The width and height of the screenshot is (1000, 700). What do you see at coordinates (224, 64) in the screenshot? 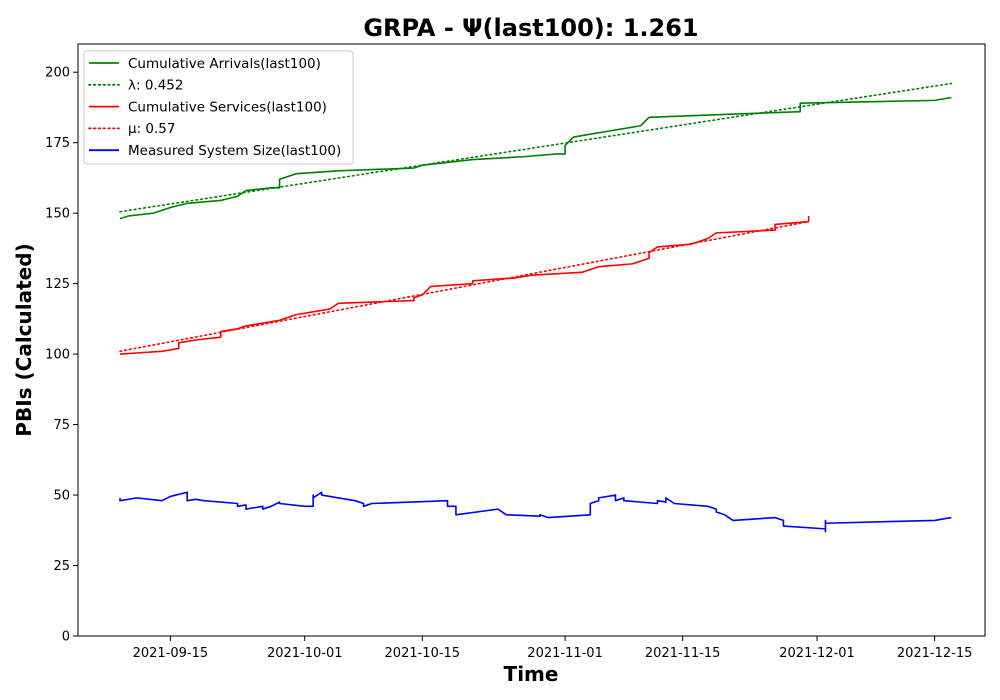
I see `legend-label-0: Cumulative Arrivals(last100)` at bounding box center [224, 64].